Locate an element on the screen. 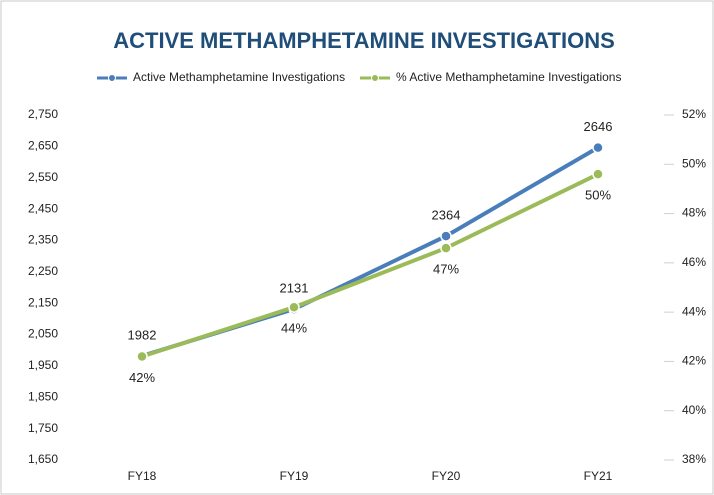  y2-tick-label: 52% is located at coordinates (694, 114).